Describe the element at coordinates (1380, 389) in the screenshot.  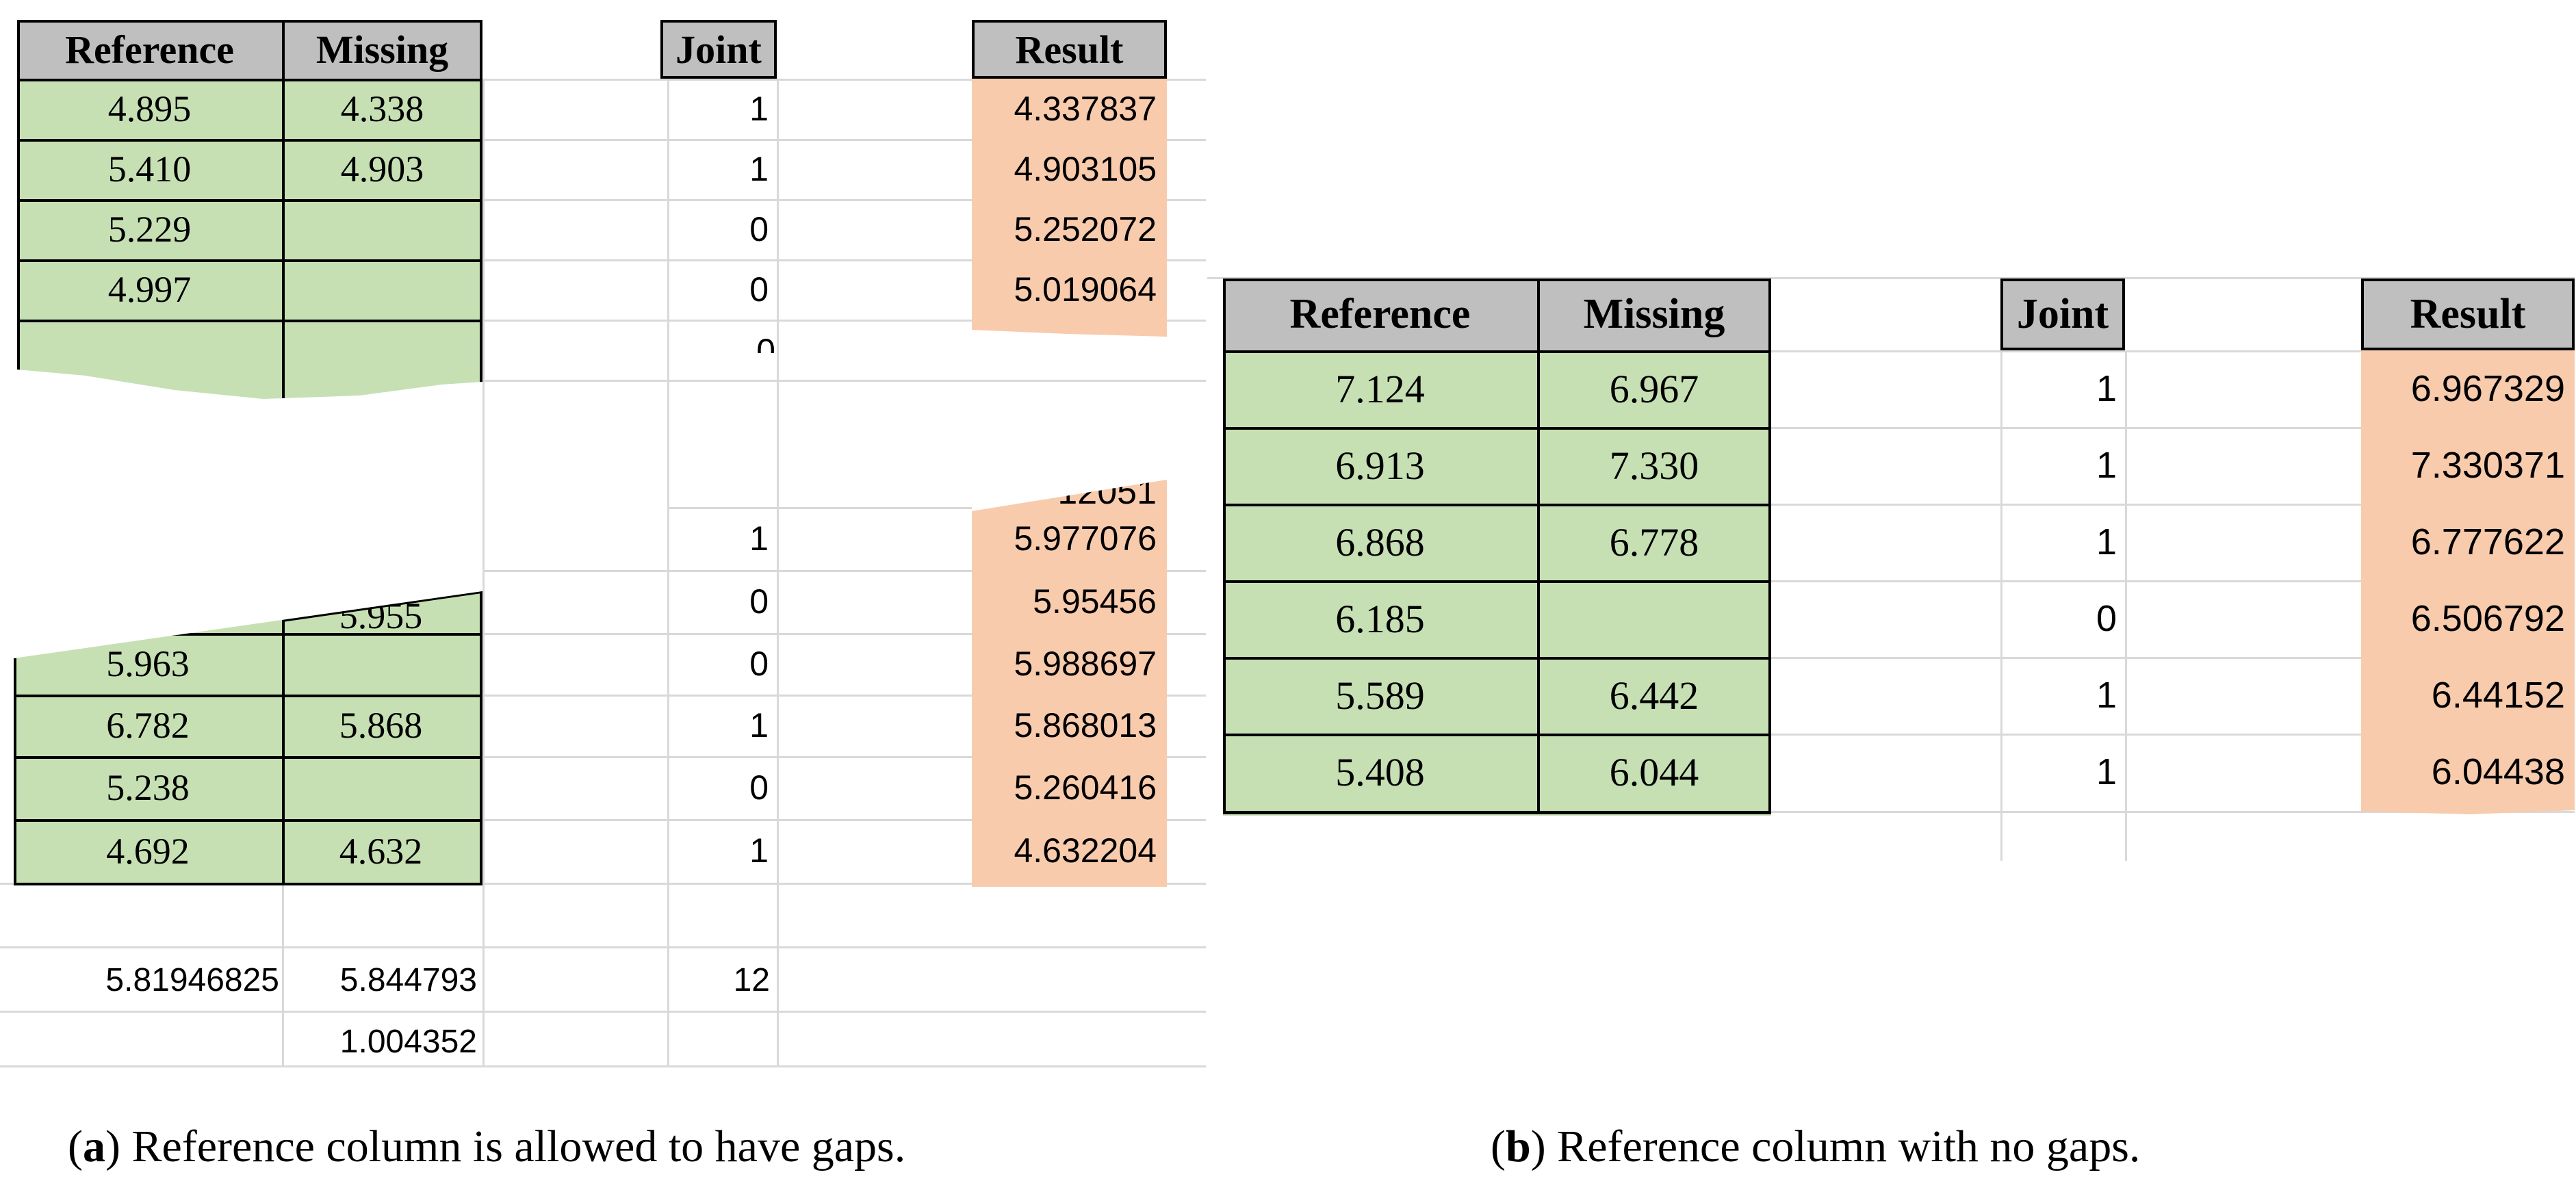
I see `reference-cell: 7.124` at that location.